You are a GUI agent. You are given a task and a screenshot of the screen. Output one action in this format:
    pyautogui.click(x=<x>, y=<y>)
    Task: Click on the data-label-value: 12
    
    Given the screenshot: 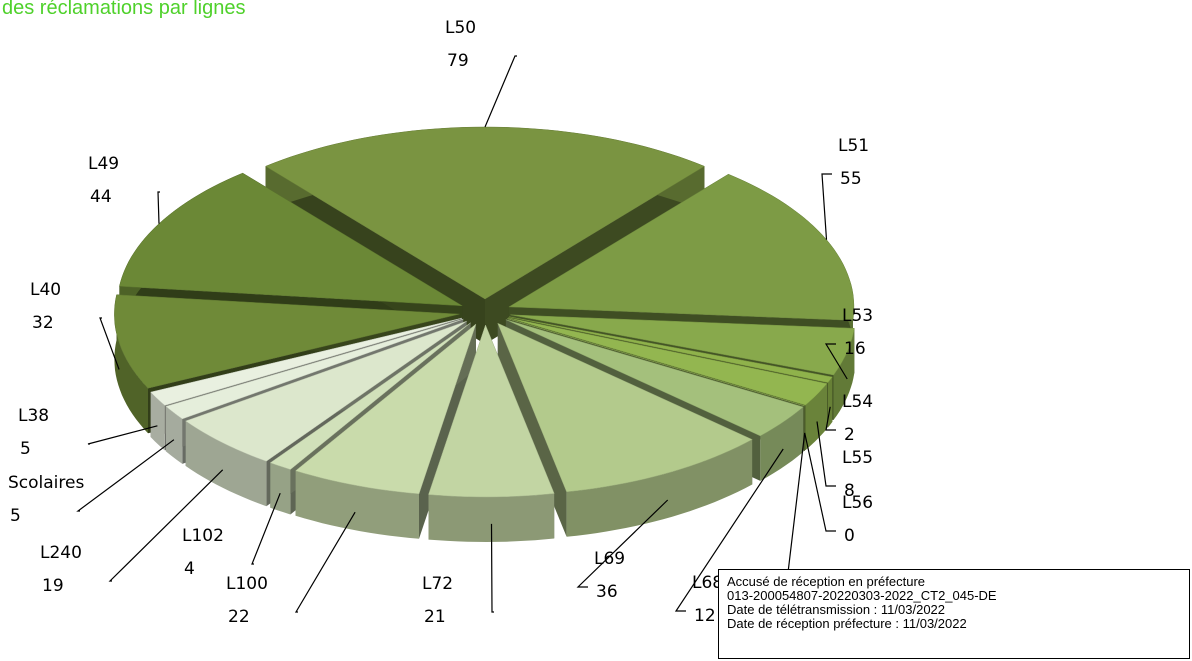 What is the action you would take?
    pyautogui.click(x=705, y=616)
    